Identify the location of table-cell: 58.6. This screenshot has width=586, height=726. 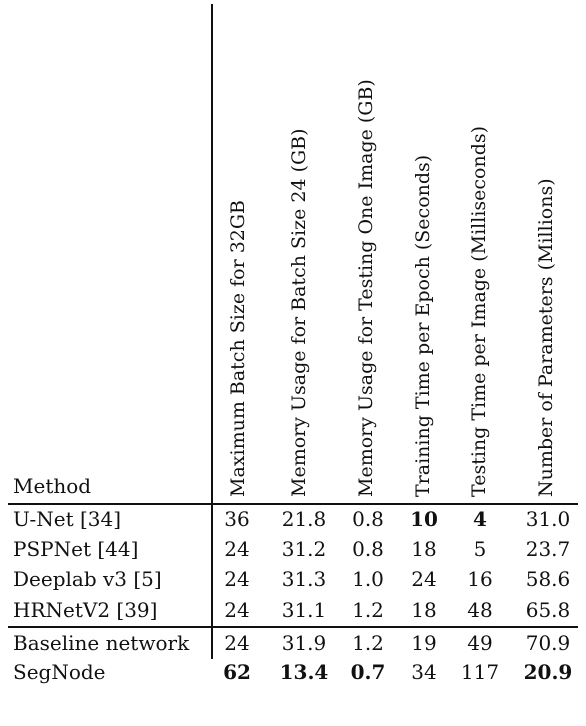
(548, 579).